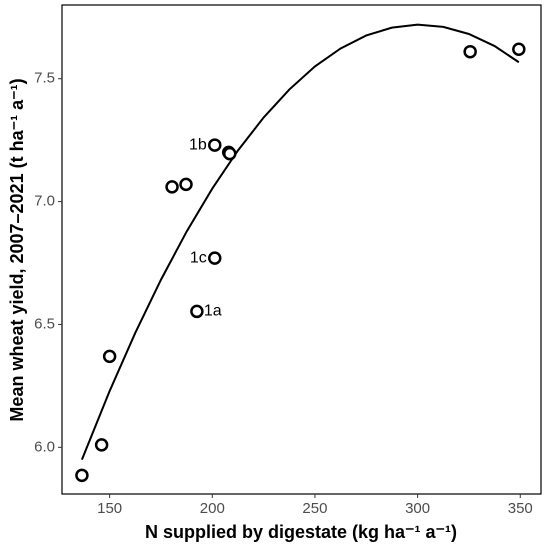 This screenshot has width=550, height=550. I want to click on y-axis-title: Mean wheat yield, 2007–2021 (t ha⁻¹ a⁻¹), so click(17, 249).